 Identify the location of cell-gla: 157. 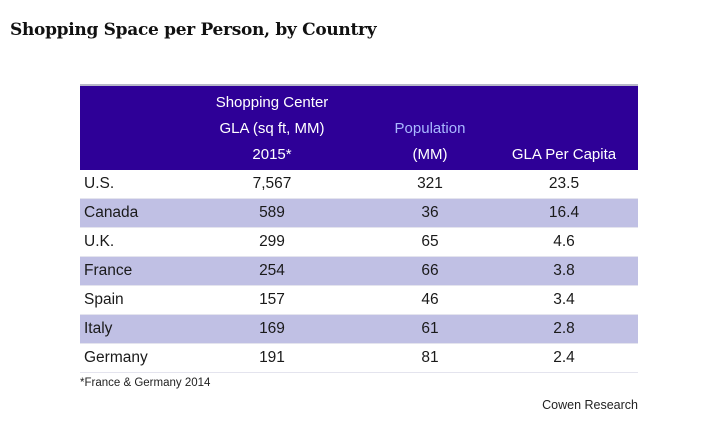
(272, 299).